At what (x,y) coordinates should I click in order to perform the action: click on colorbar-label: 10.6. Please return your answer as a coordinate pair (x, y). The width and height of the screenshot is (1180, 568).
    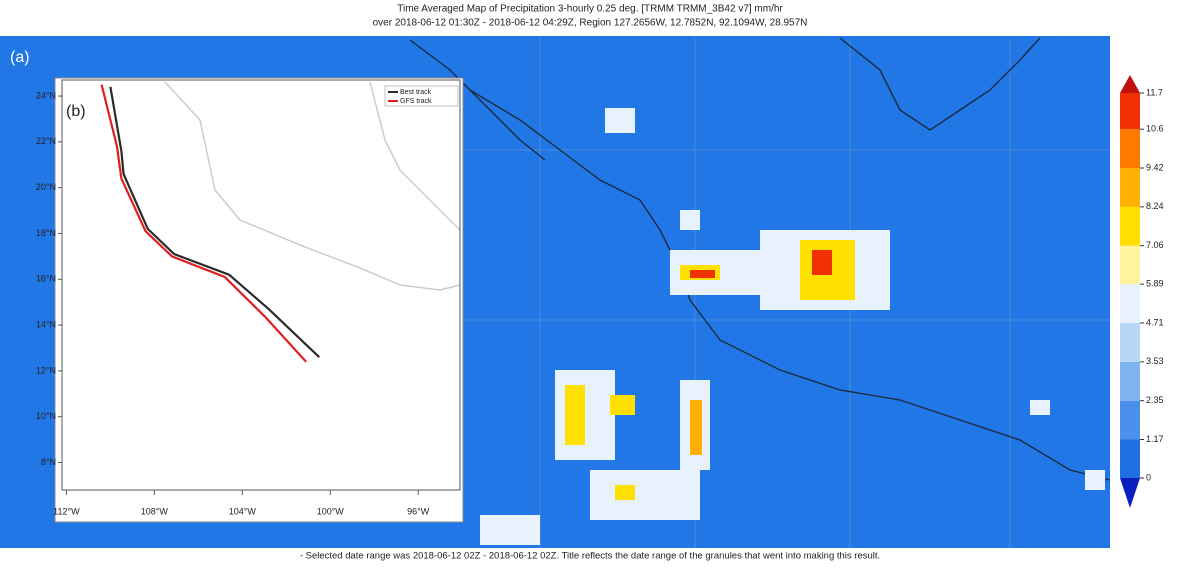
    Looking at the image, I should click on (1155, 129).